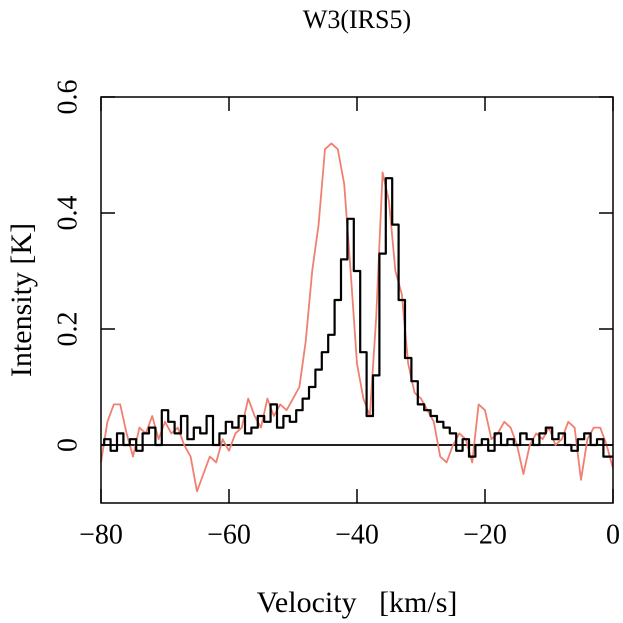  Describe the element at coordinates (67, 445) in the screenshot. I see `y-tick-label: 0` at that location.